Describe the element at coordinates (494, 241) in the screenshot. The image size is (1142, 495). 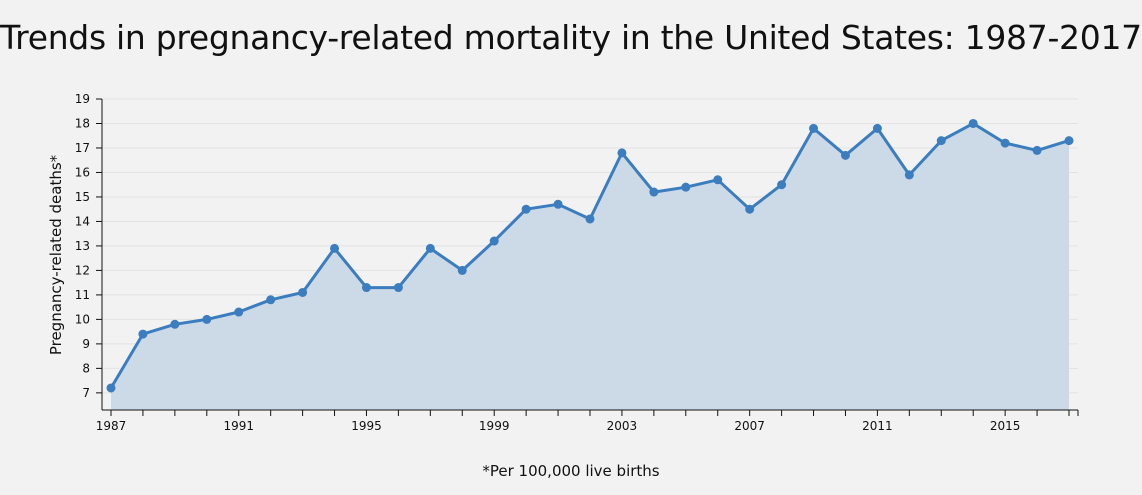
I see `data-point-1999` at that location.